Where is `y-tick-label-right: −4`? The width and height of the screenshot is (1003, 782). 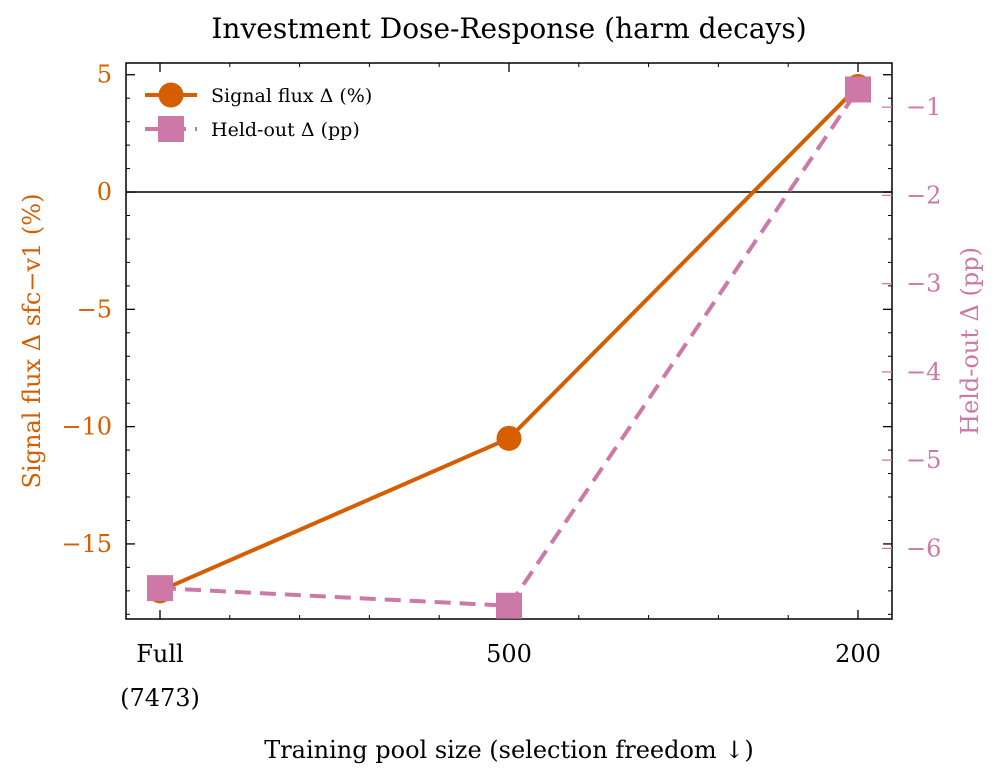
y-tick-label-right: −4 is located at coordinates (923, 372).